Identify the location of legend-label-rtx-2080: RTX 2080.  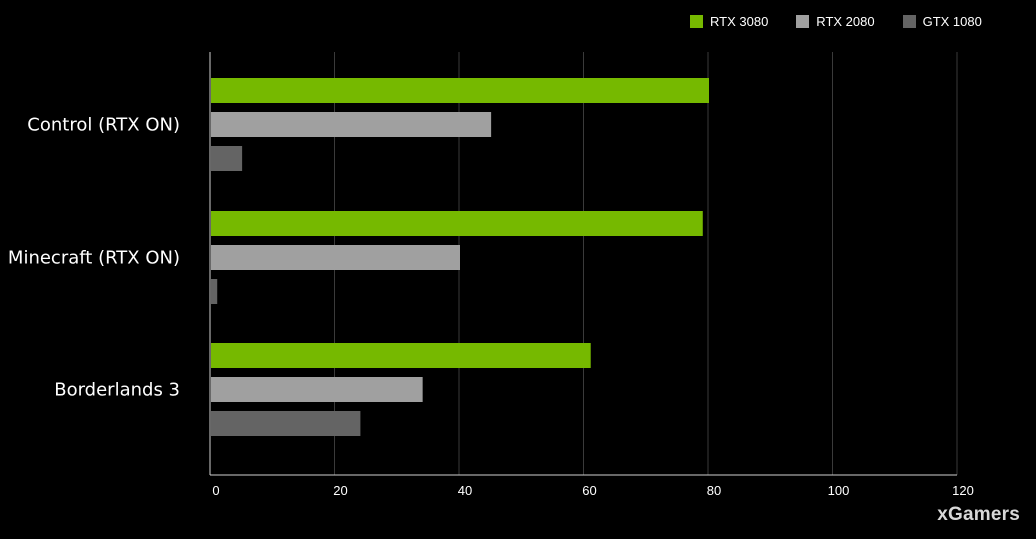
(845, 21).